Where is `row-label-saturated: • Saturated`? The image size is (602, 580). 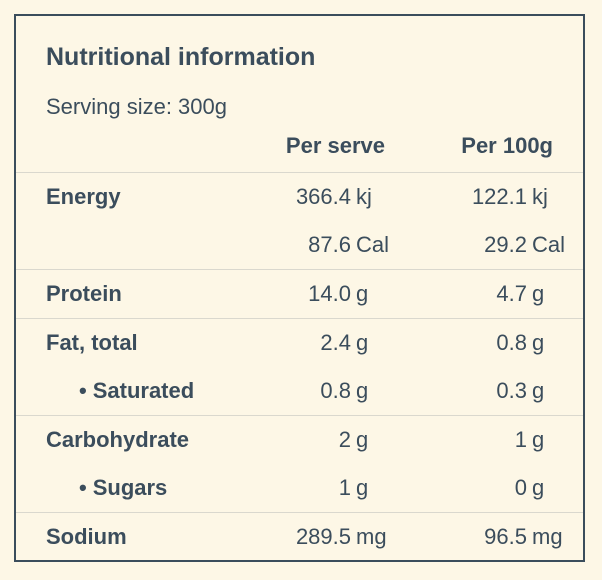 row-label-saturated: • Saturated is located at coordinates (141, 391).